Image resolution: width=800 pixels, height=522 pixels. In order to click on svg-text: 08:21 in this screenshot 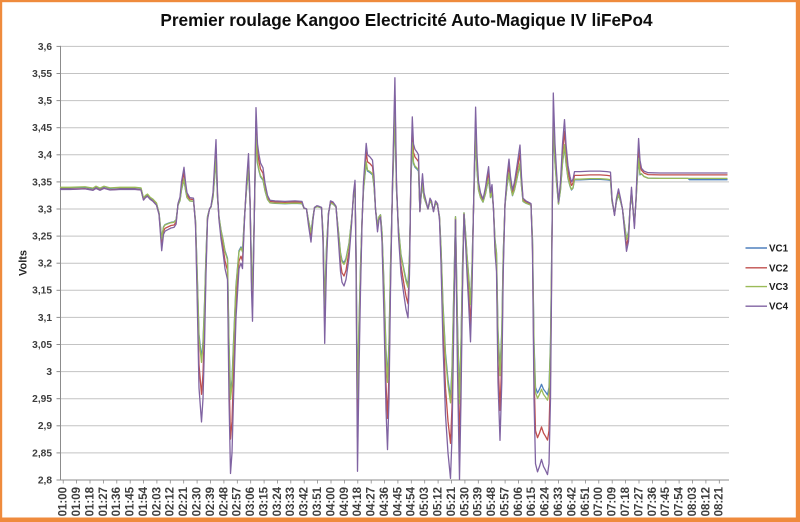, I will do `click(720, 501)`.